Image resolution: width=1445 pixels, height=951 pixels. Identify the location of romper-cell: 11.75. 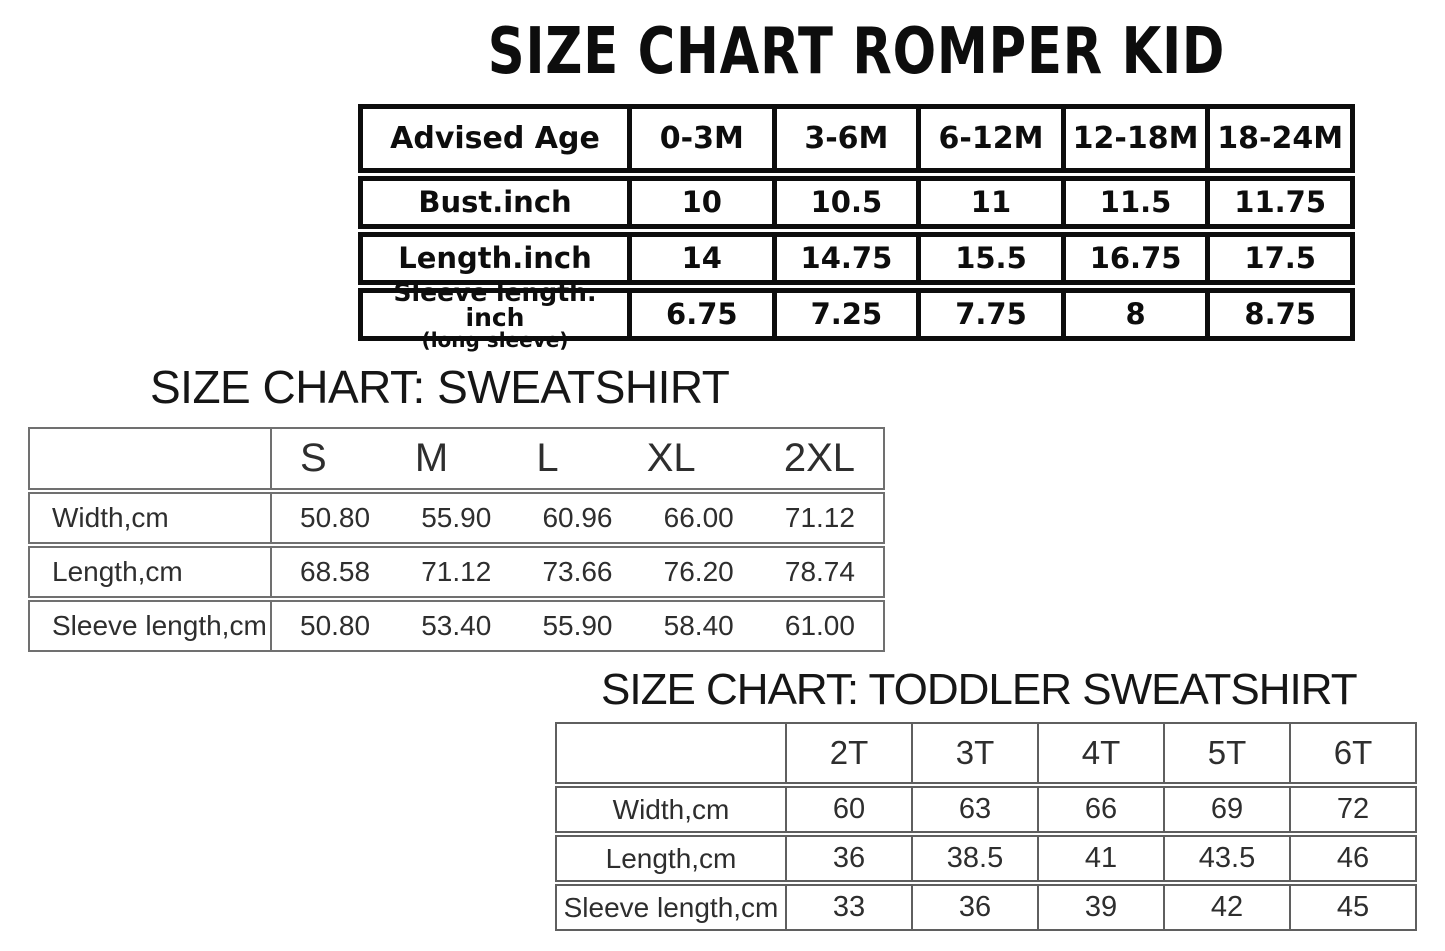
(1277, 202).